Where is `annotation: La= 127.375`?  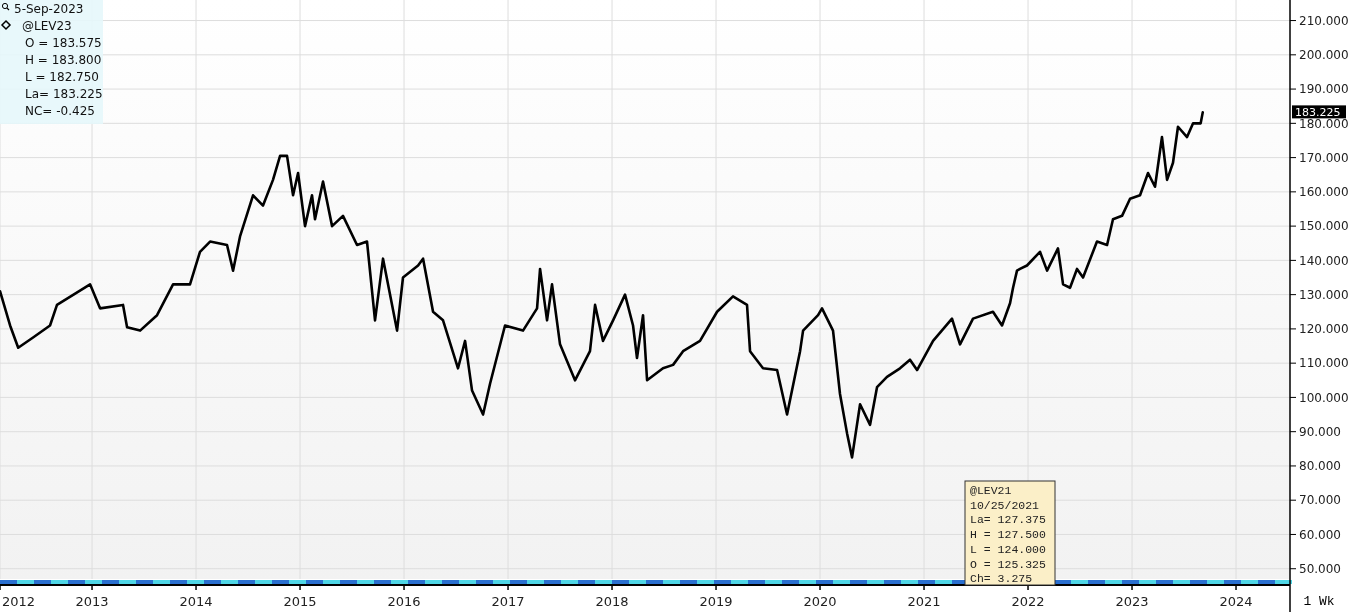 annotation: La= 127.375 is located at coordinates (1008, 520).